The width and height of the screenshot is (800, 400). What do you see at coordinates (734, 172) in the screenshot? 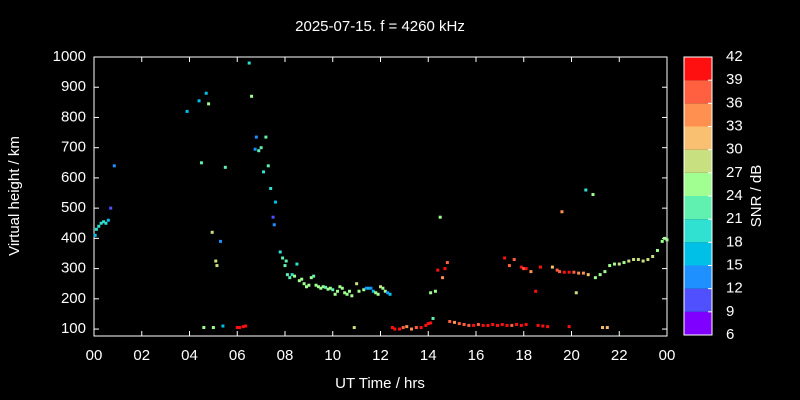
I see `colorbar-tick-label: 27` at bounding box center [734, 172].